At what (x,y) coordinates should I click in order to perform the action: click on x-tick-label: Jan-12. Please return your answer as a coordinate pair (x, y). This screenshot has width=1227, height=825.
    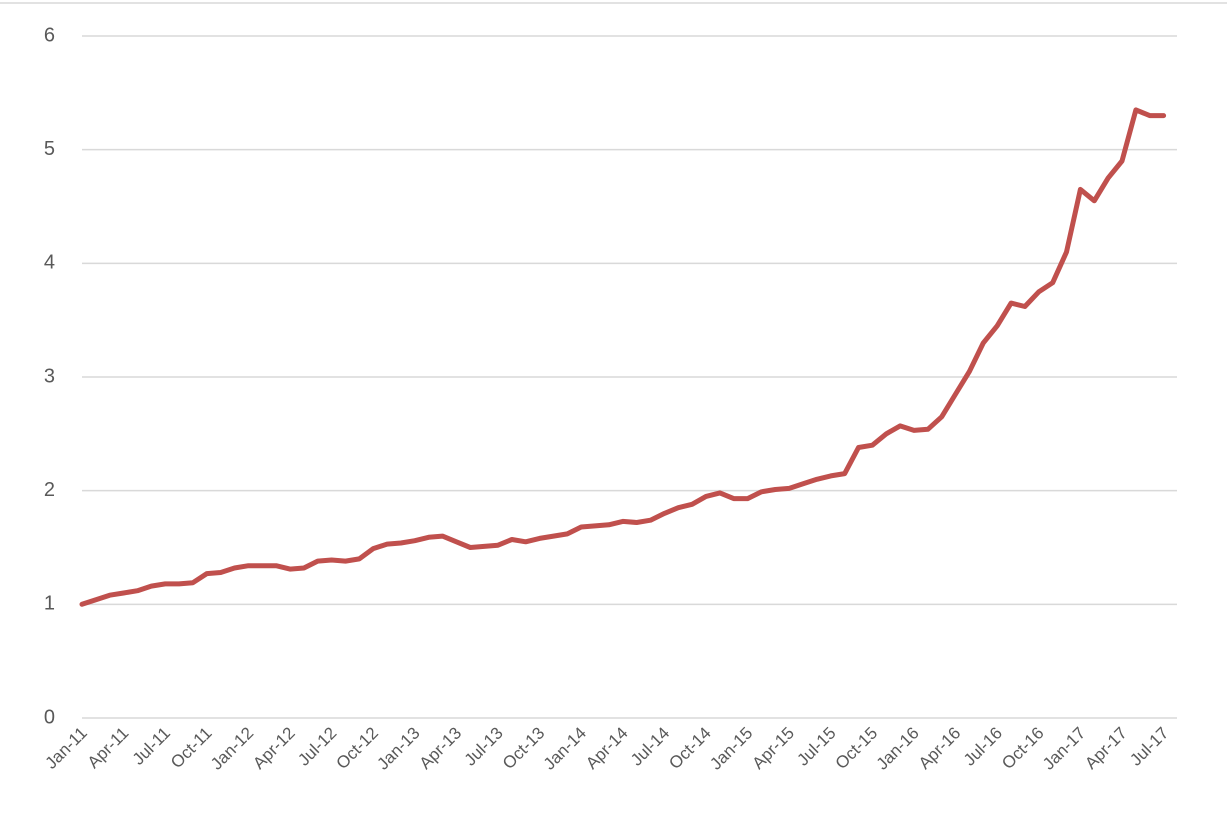
    Looking at the image, I should click on (232, 748).